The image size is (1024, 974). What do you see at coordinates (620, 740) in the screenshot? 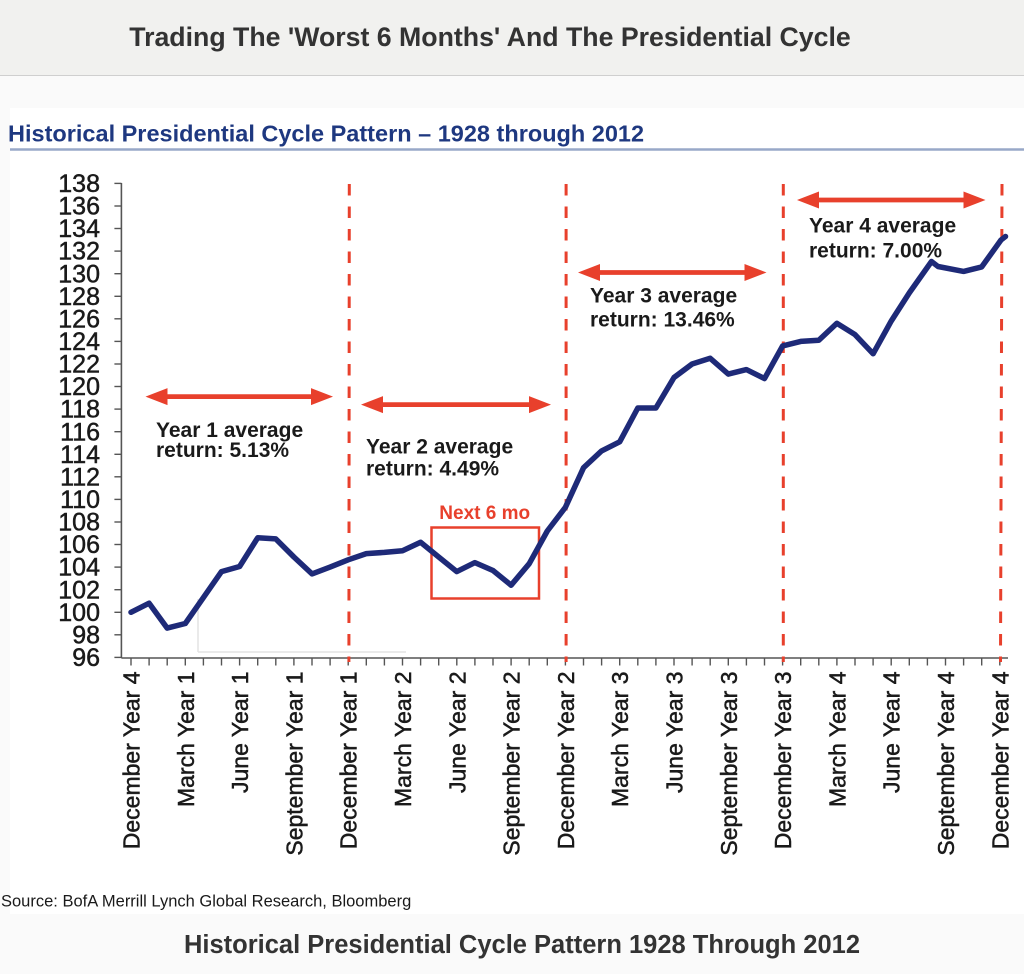
I see `svg-text: March Year 3` at bounding box center [620, 740].